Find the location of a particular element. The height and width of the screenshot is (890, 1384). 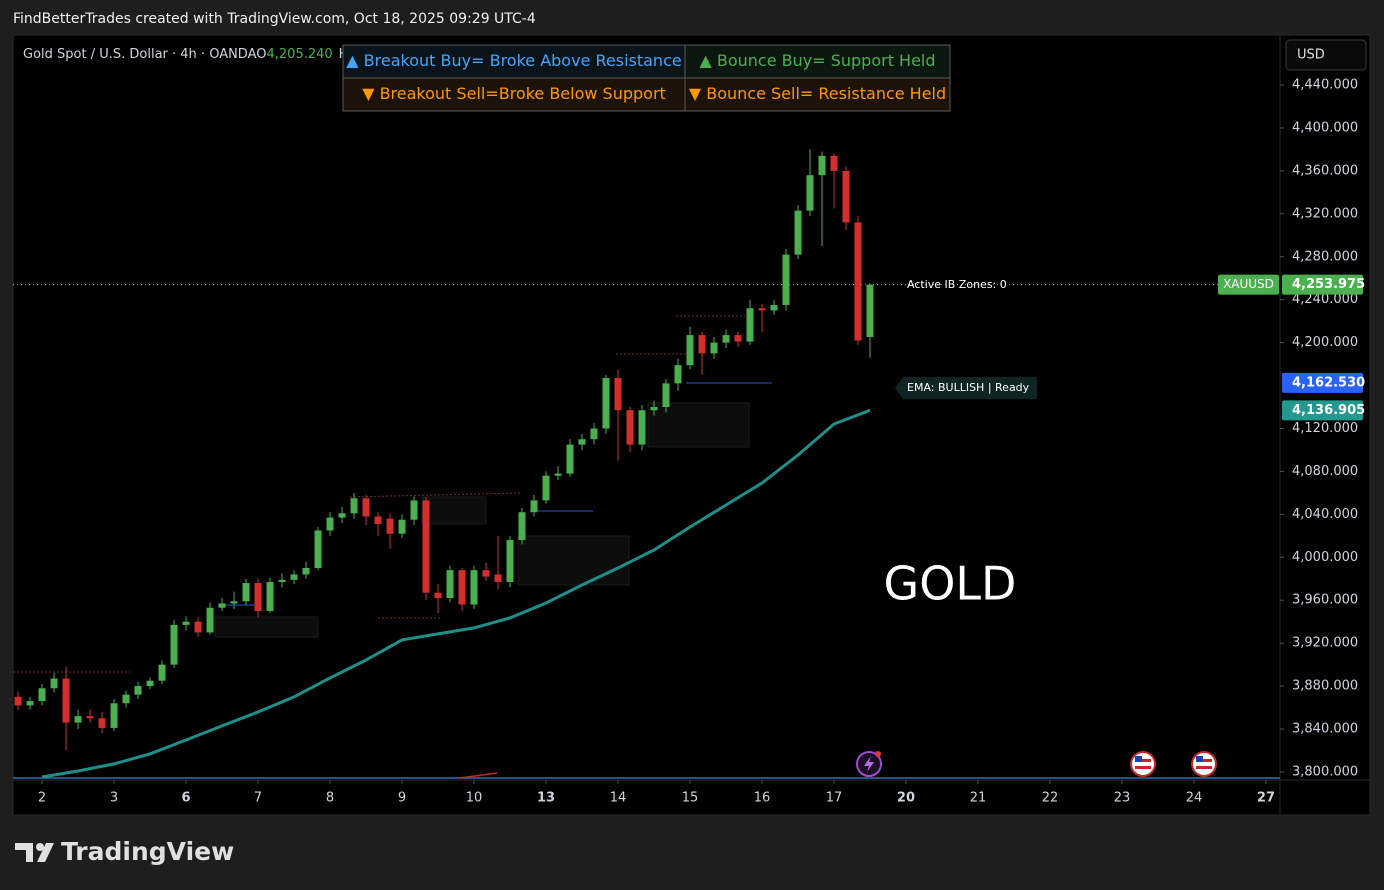

y-tick-label: 3,800.000 is located at coordinates (1325, 771).